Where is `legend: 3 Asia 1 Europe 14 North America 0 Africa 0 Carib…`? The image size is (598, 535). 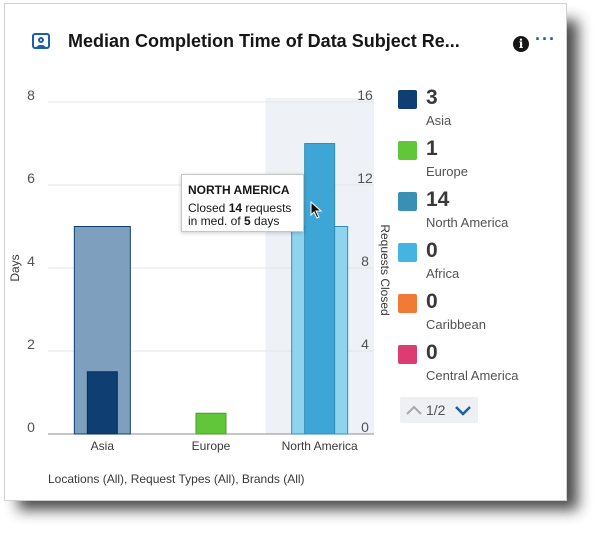 legend: 3 Asia 1 Europe 14 North America 0 Africa 0 Carib… is located at coordinates (473, 240).